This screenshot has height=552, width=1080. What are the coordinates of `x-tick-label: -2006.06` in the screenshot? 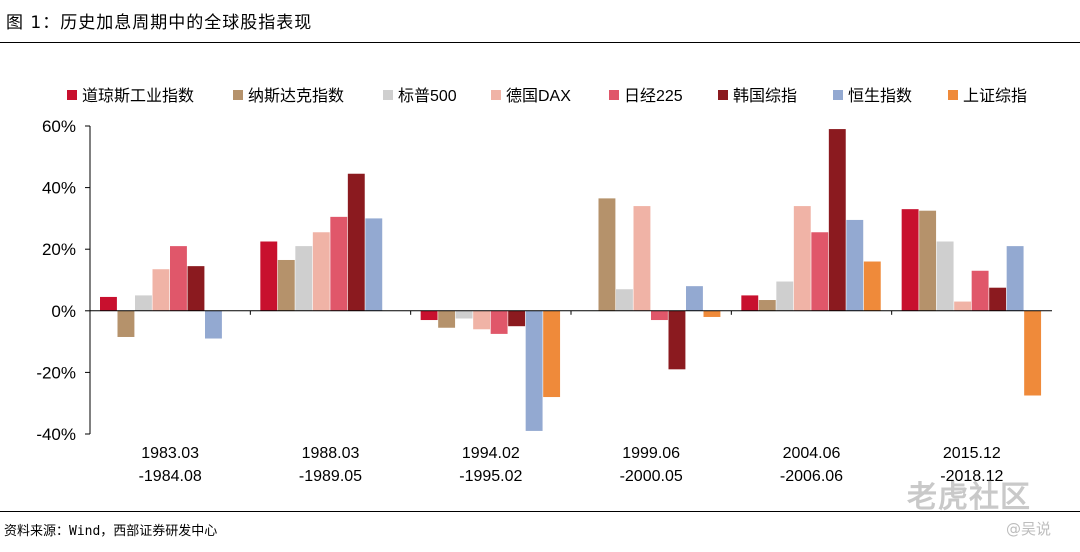 It's located at (811, 476).